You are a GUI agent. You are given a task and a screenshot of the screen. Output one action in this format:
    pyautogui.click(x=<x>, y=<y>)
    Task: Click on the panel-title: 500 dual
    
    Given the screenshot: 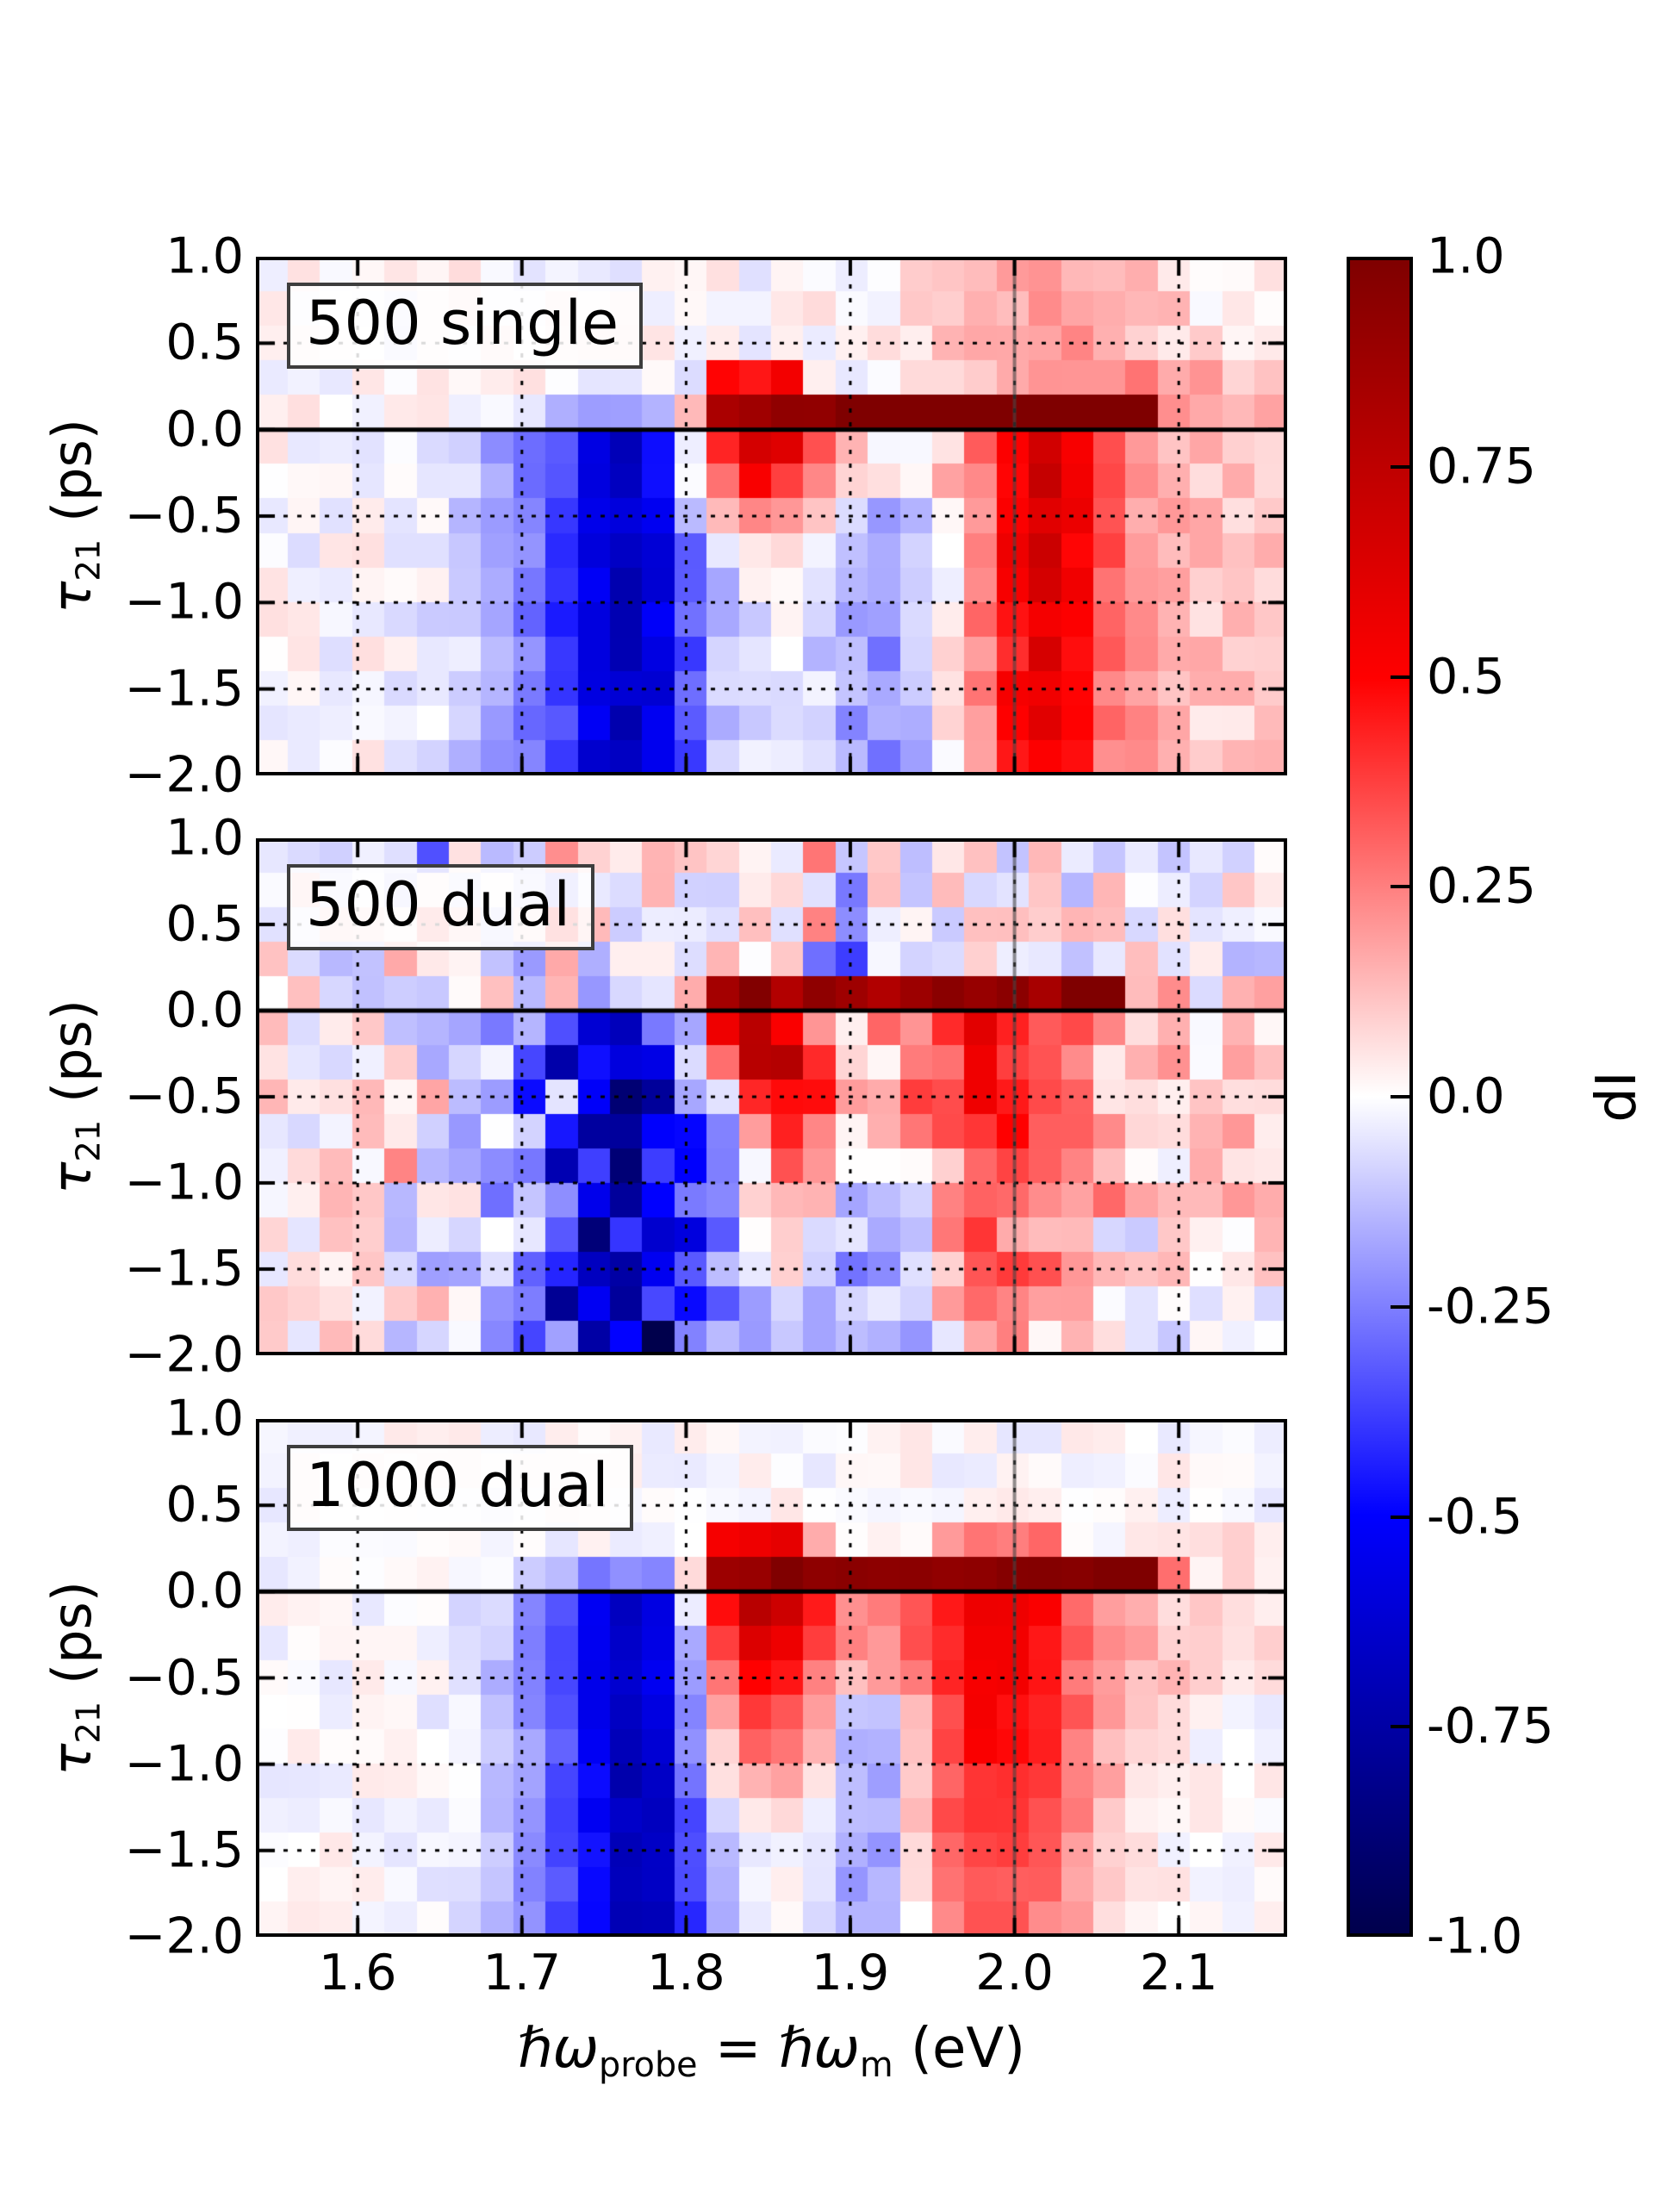 What is the action you would take?
    pyautogui.click(x=439, y=904)
    